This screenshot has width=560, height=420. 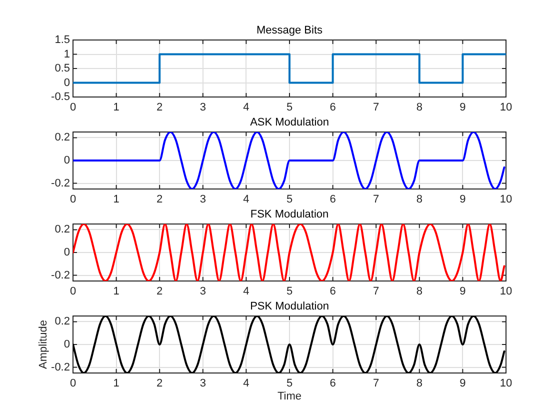 I want to click on y-tick-label: 1.5, so click(x=62, y=40).